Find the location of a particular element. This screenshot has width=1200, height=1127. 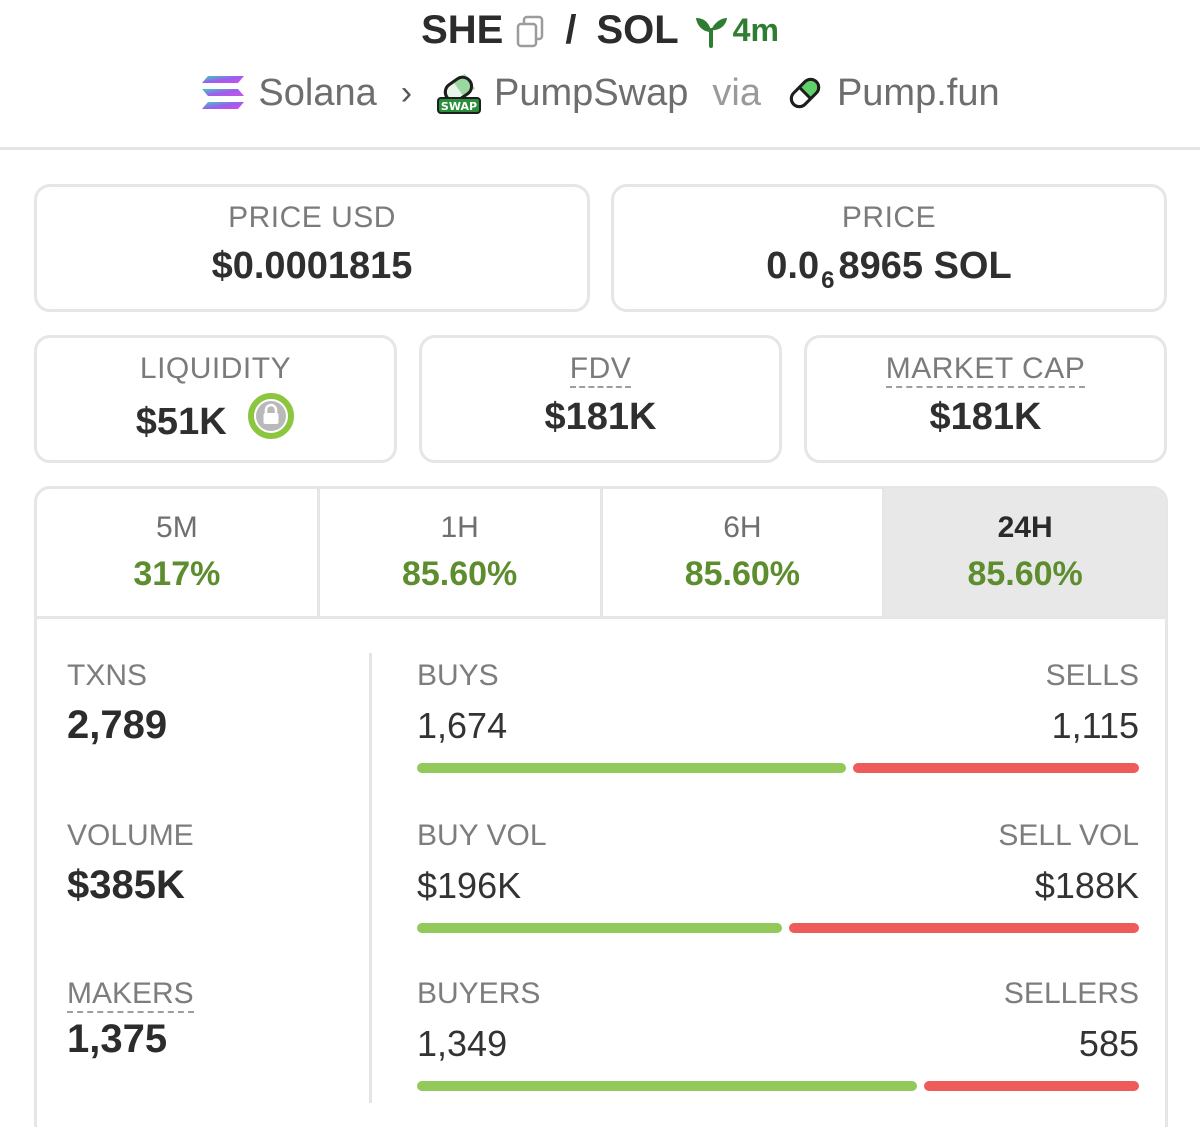

sell-vol-value: $188K is located at coordinates (1086, 885).